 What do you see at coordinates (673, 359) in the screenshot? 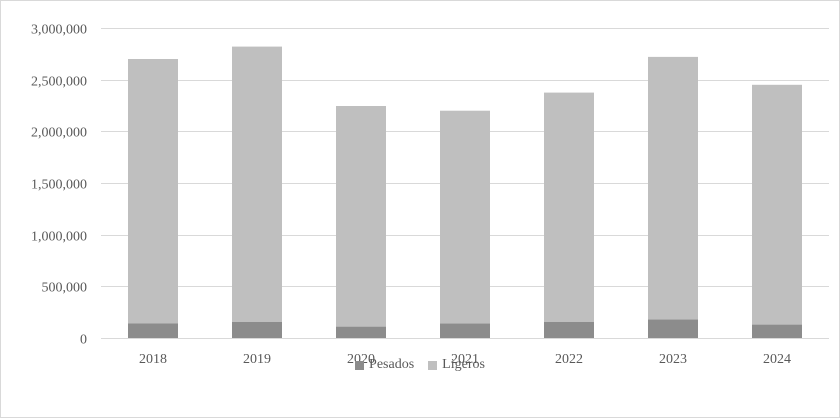
I see `x-tick-label: 2023` at bounding box center [673, 359].